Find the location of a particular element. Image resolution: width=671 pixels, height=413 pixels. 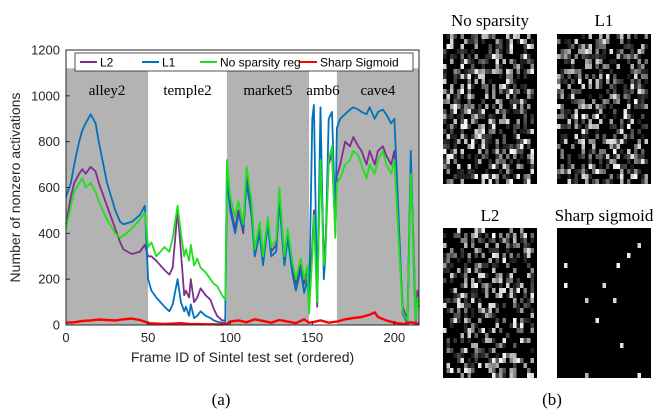

legend-label-1: L1 is located at coordinates (169, 63).